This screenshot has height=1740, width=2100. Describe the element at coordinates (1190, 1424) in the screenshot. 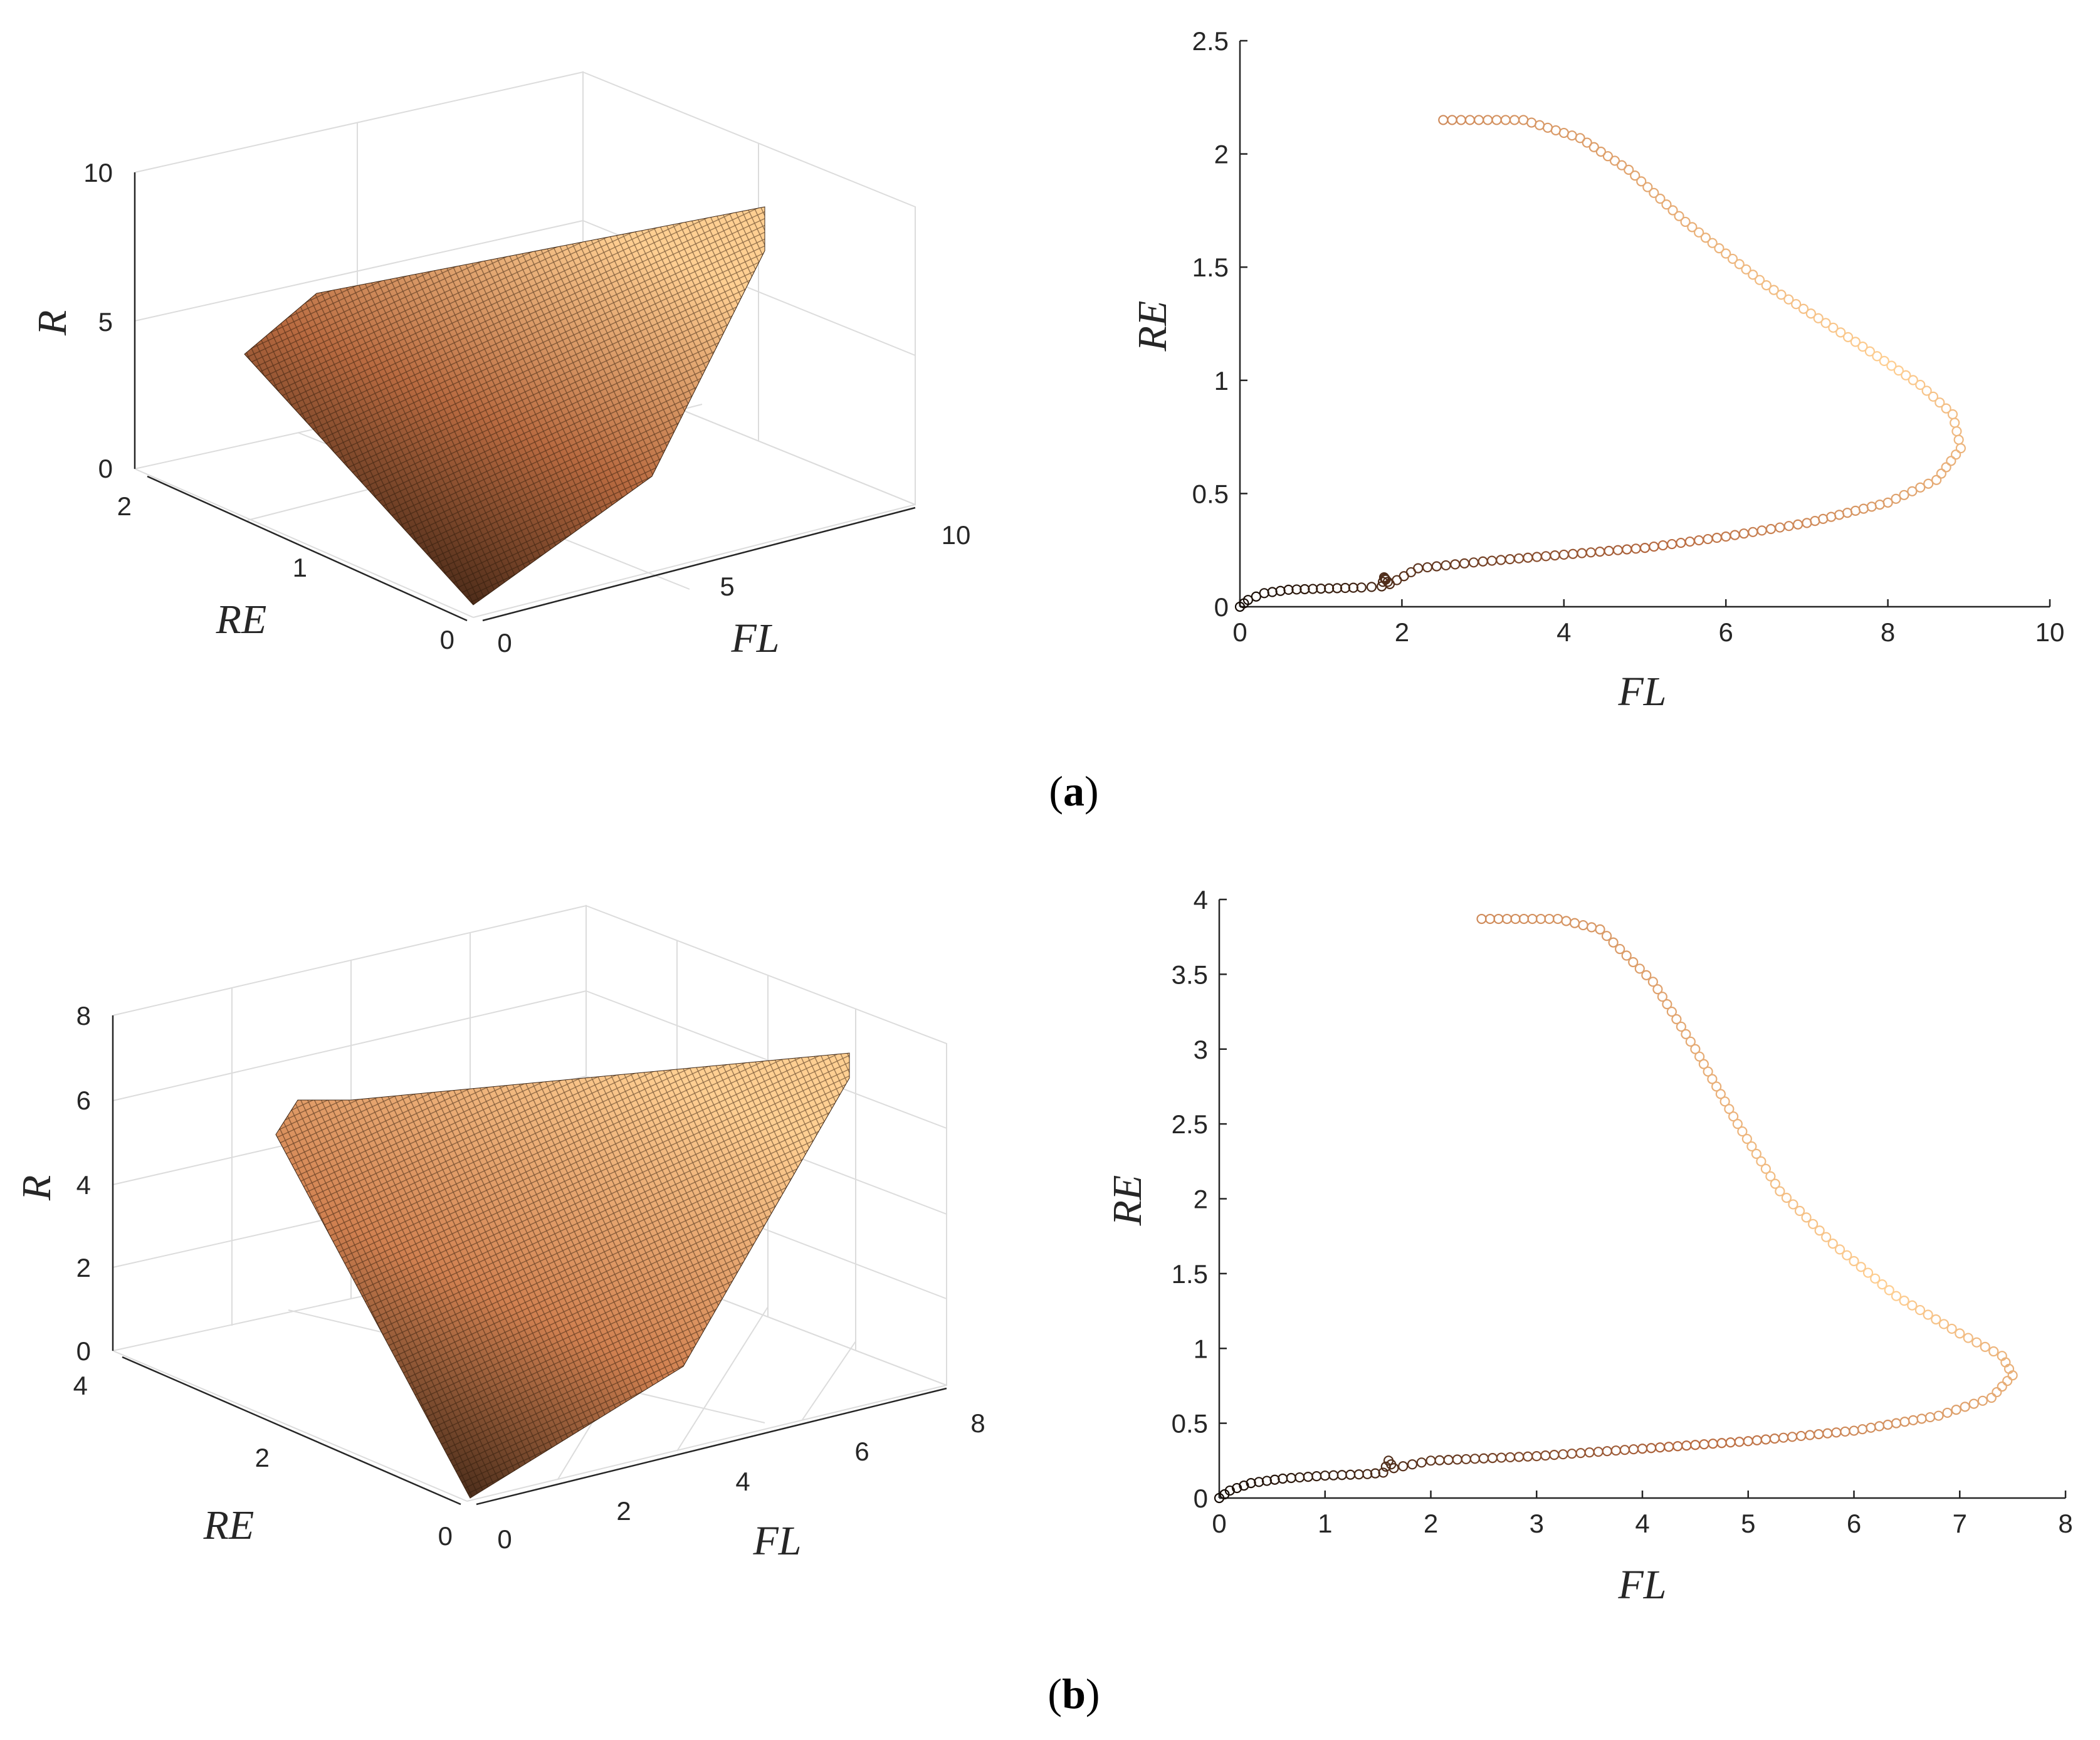

I see `scatB-ytick-label-1: 0.5` at that location.